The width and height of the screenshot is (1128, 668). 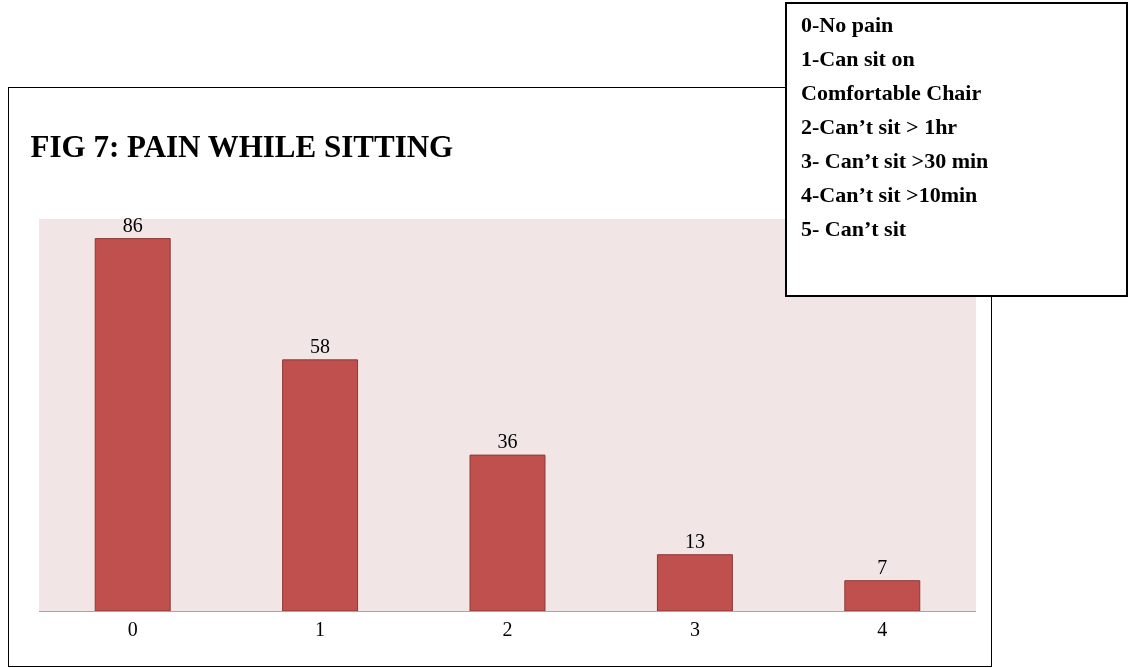 I want to click on chart-title: FIG 7: PAIN WHILE SITTING, so click(x=242, y=146).